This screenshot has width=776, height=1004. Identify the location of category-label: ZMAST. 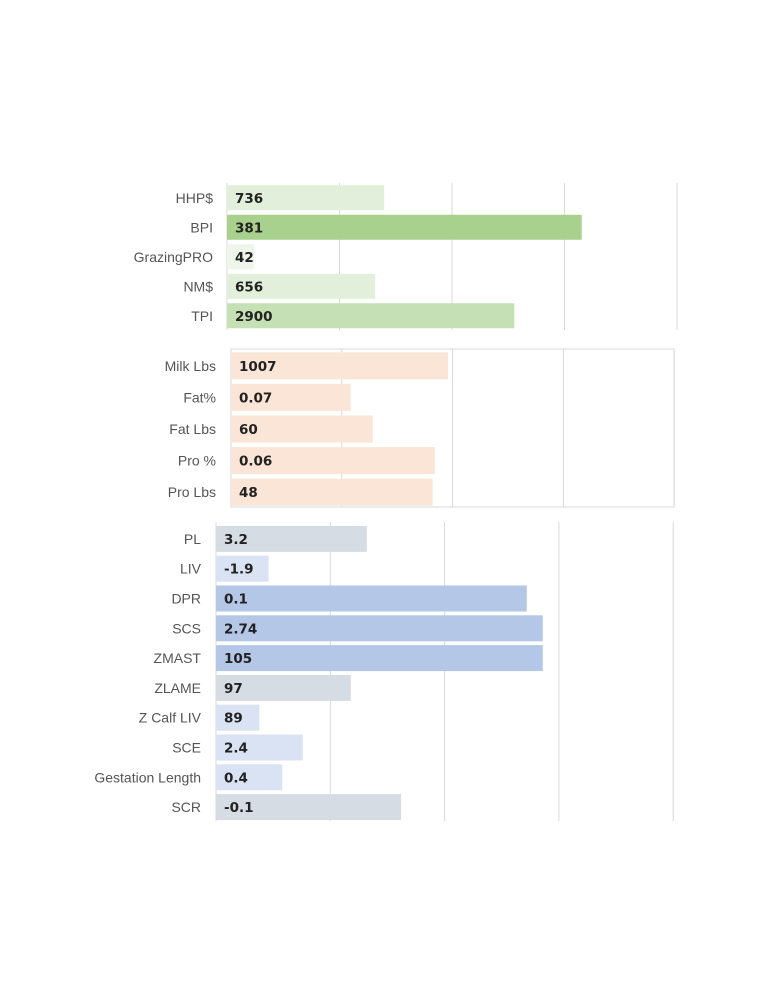
(178, 658).